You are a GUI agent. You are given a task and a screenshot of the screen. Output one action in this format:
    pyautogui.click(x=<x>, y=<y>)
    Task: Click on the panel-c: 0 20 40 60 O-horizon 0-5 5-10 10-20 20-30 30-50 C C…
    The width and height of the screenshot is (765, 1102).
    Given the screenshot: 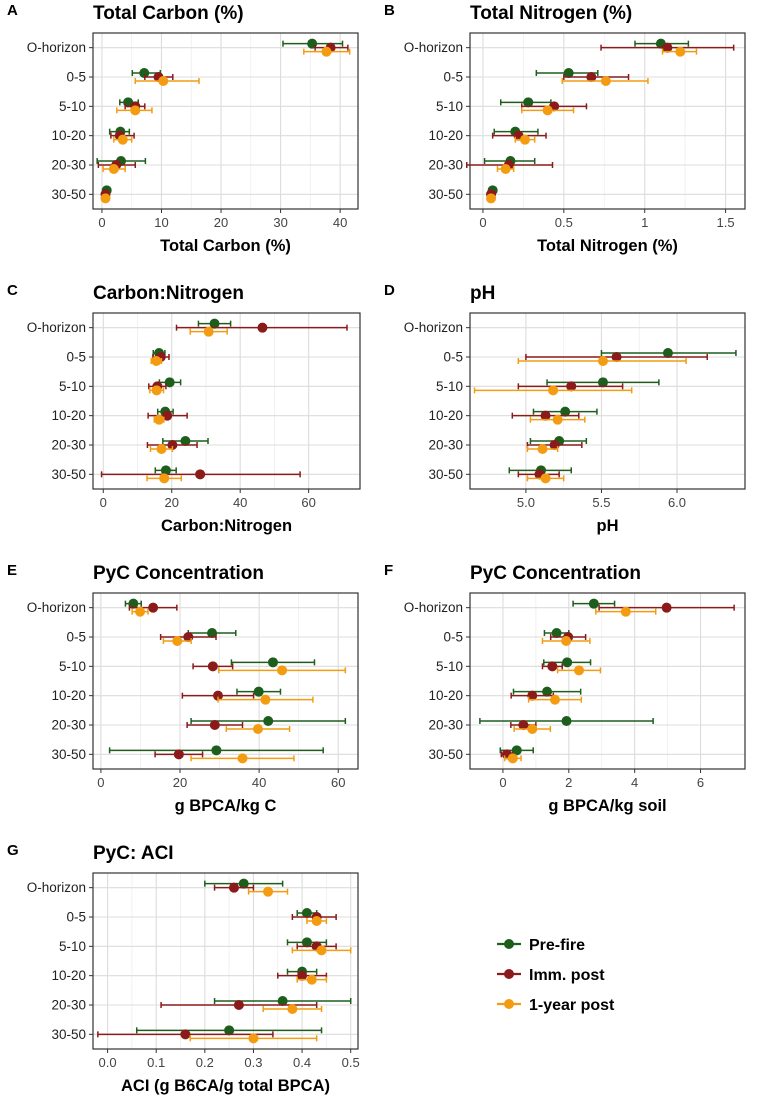 What is the action you would take?
    pyautogui.click(x=184, y=408)
    